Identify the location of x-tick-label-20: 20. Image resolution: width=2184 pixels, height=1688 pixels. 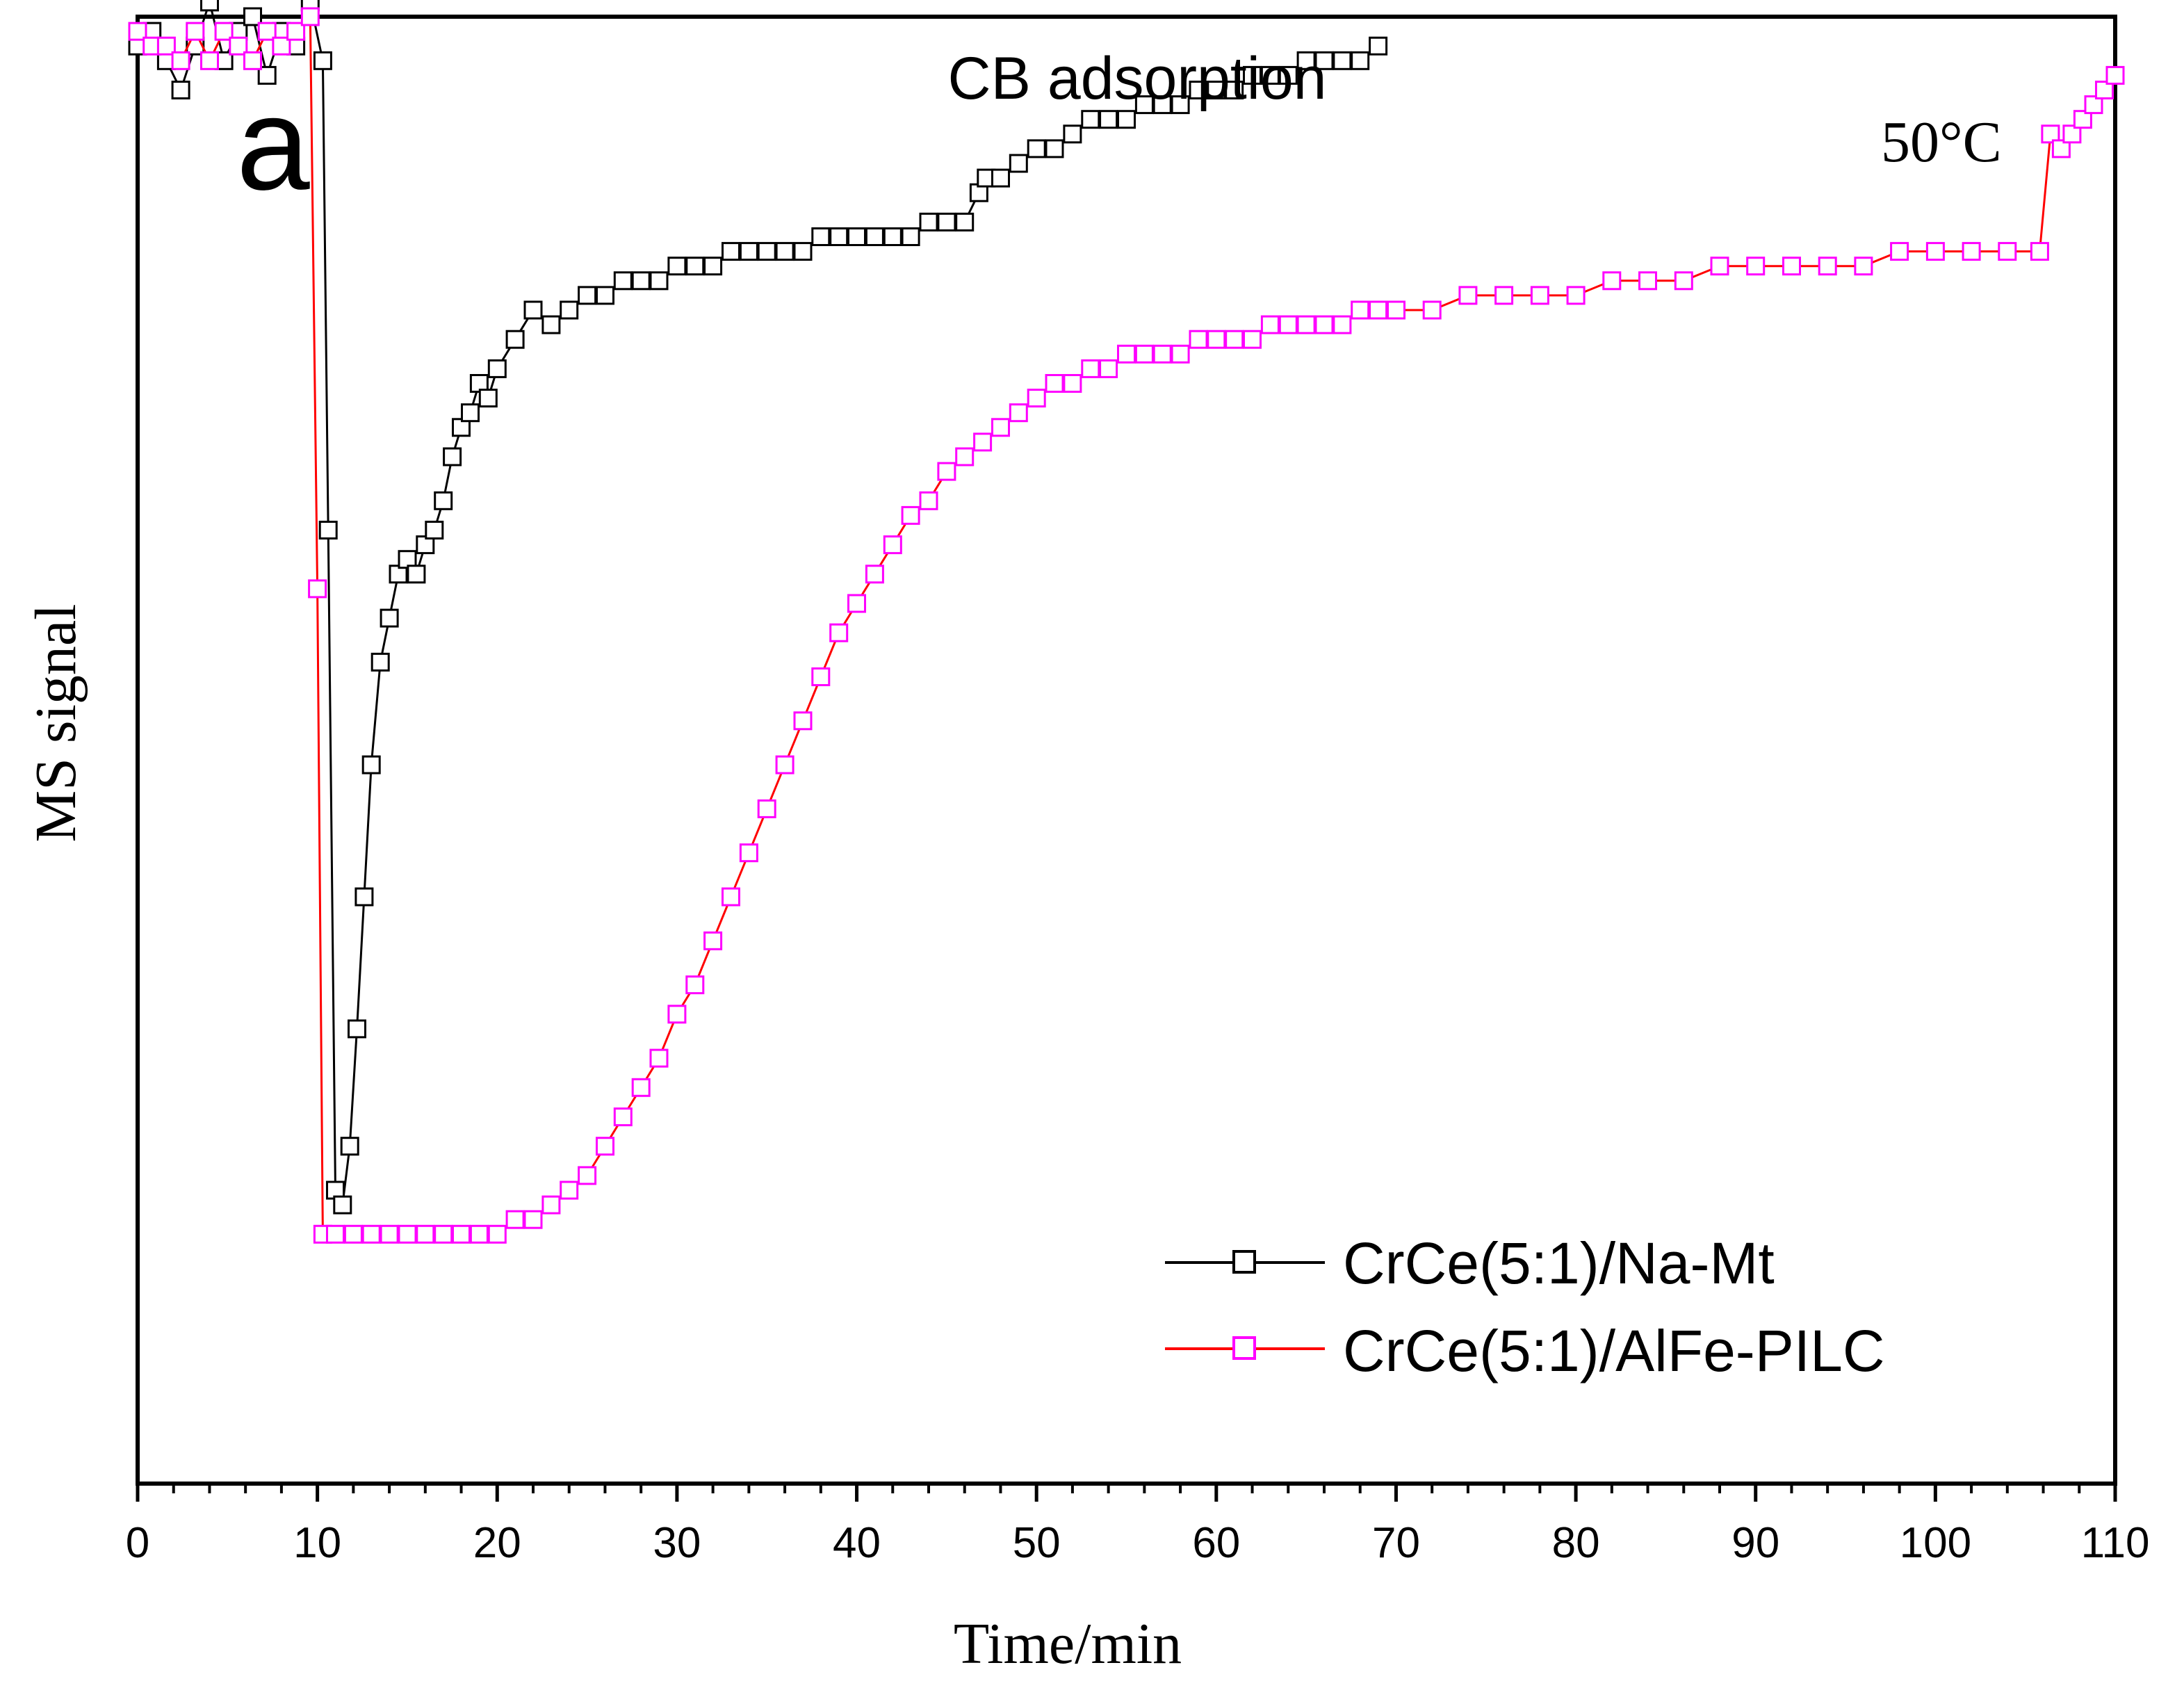
(497, 1543).